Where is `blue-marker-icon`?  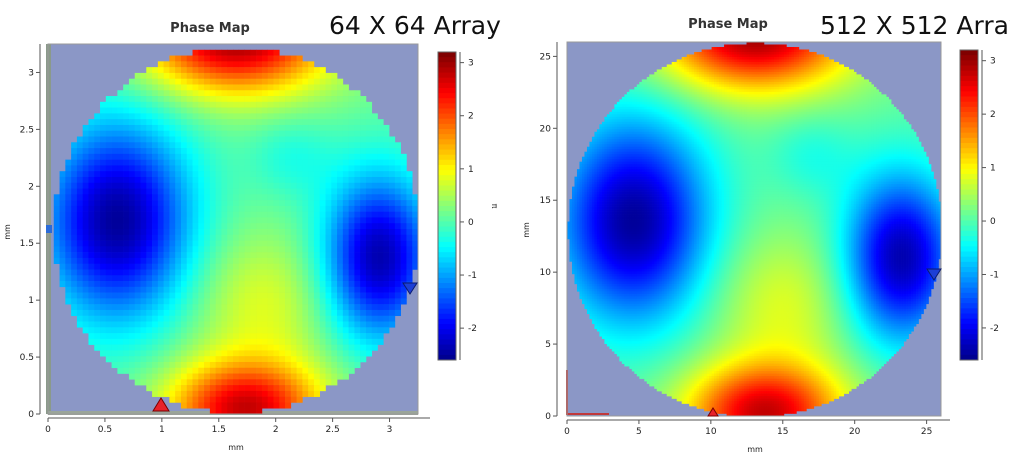
blue-marker-icon is located at coordinates (410, 288).